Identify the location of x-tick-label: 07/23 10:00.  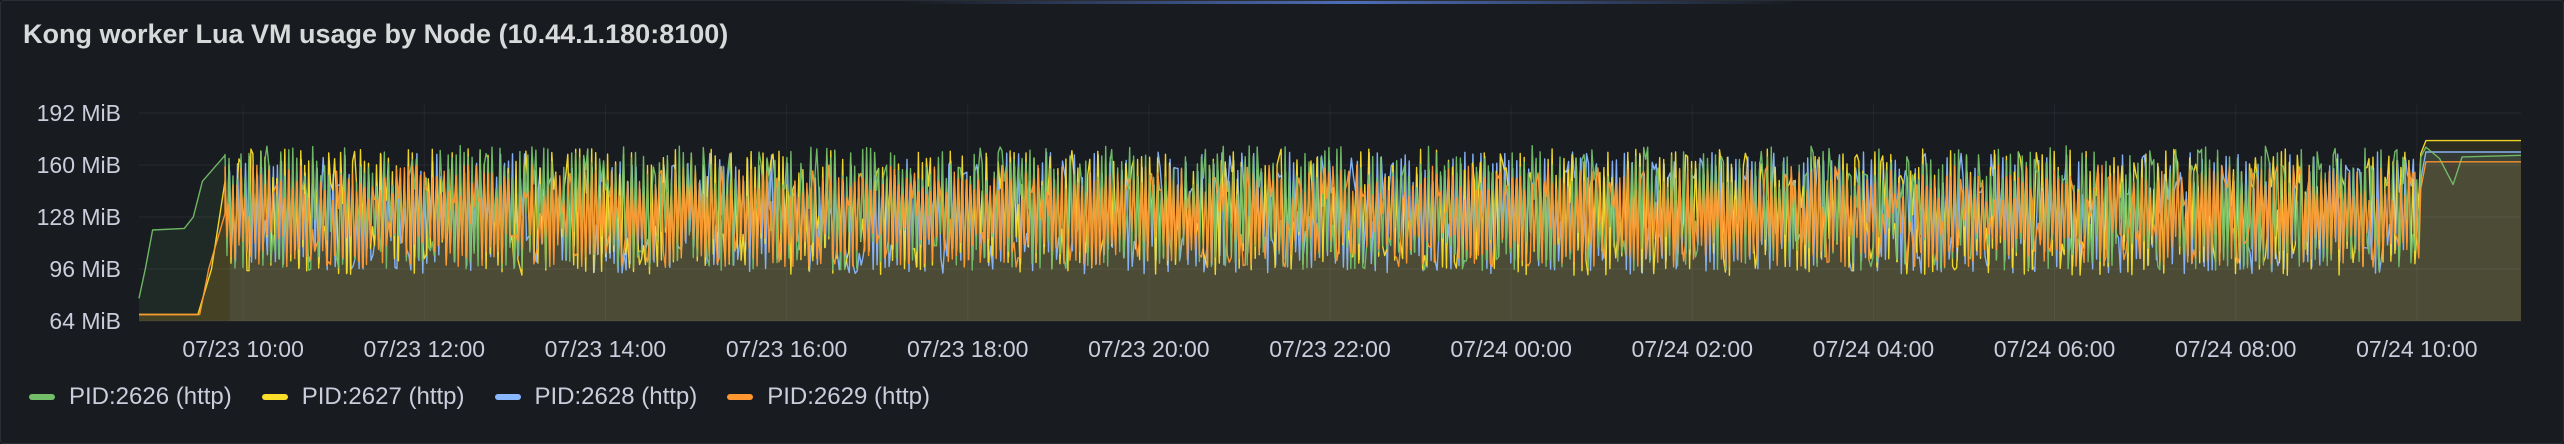
(243, 349).